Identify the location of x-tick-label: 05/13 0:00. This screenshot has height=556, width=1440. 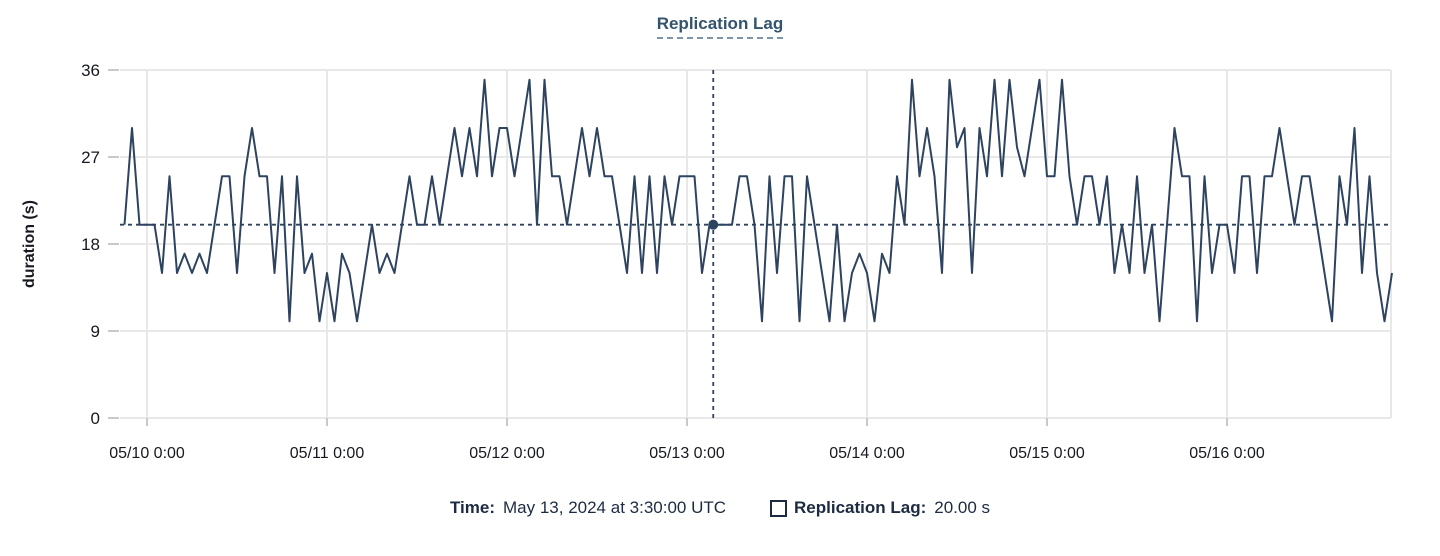
(687, 453).